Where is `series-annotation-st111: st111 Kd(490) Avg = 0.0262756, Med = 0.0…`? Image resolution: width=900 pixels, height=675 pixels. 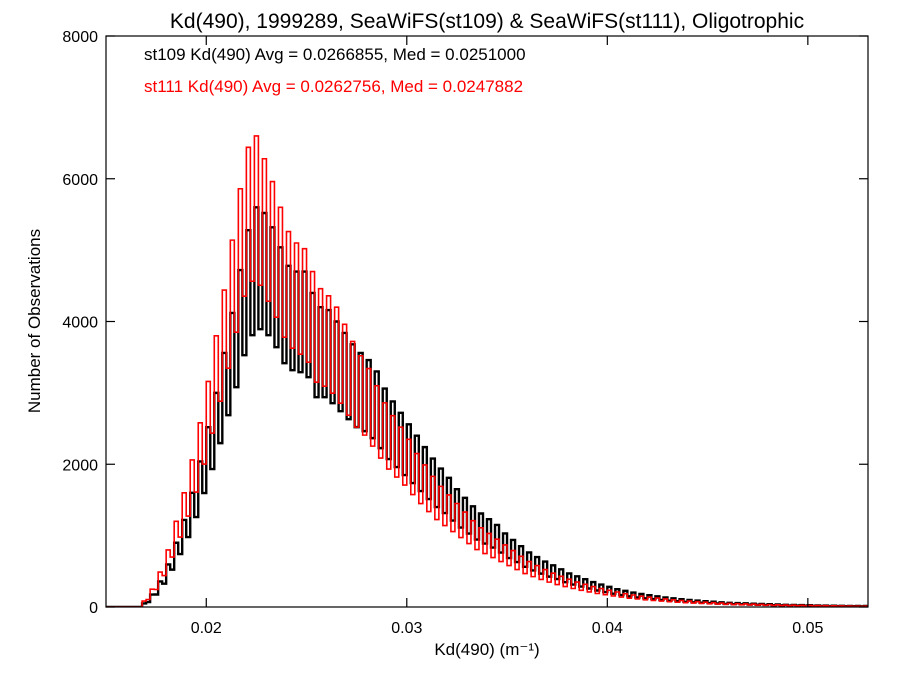
series-annotation-st111: st111 Kd(490) Avg = 0.0262756, Med = 0.0… is located at coordinates (333, 86).